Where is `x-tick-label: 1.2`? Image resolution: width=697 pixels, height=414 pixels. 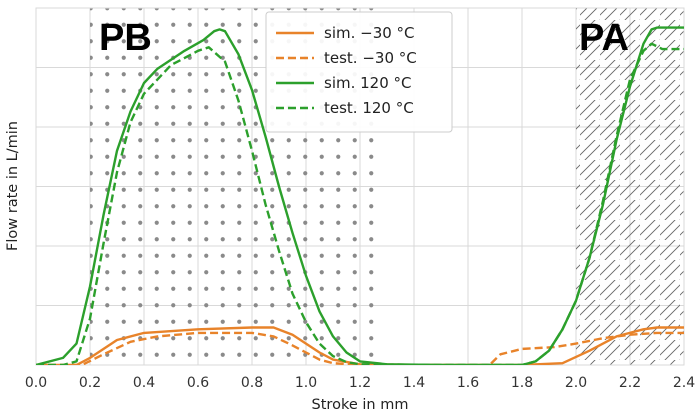
x-tick-label: 1.2 is located at coordinates (360, 383).